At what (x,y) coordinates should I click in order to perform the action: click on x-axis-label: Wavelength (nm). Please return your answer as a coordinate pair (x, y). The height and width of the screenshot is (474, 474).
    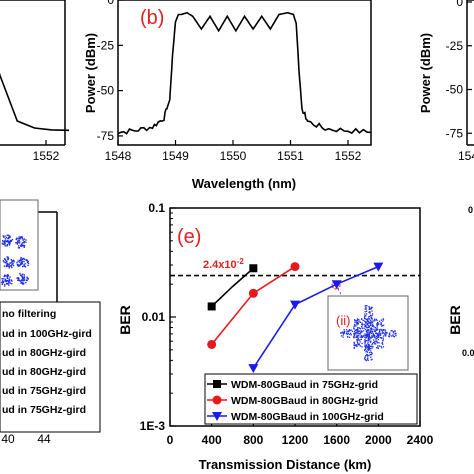
    Looking at the image, I should click on (244, 183).